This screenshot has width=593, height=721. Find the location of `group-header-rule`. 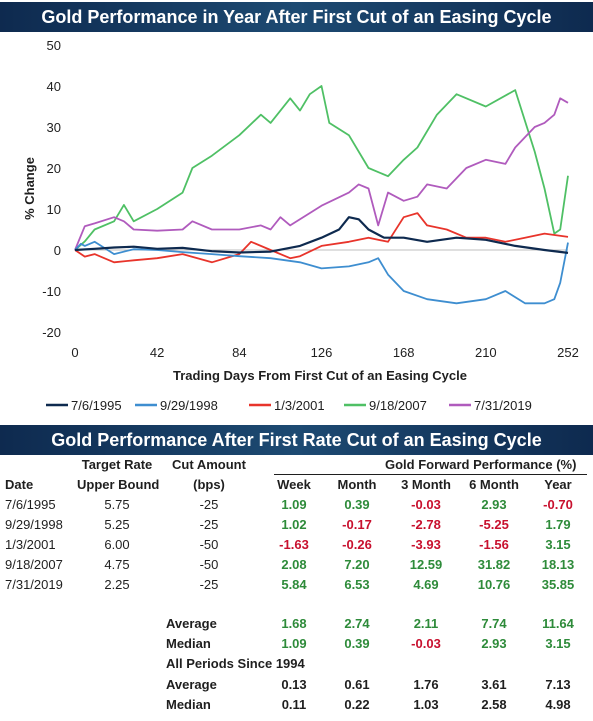

group-header-rule is located at coordinates (430, 474).